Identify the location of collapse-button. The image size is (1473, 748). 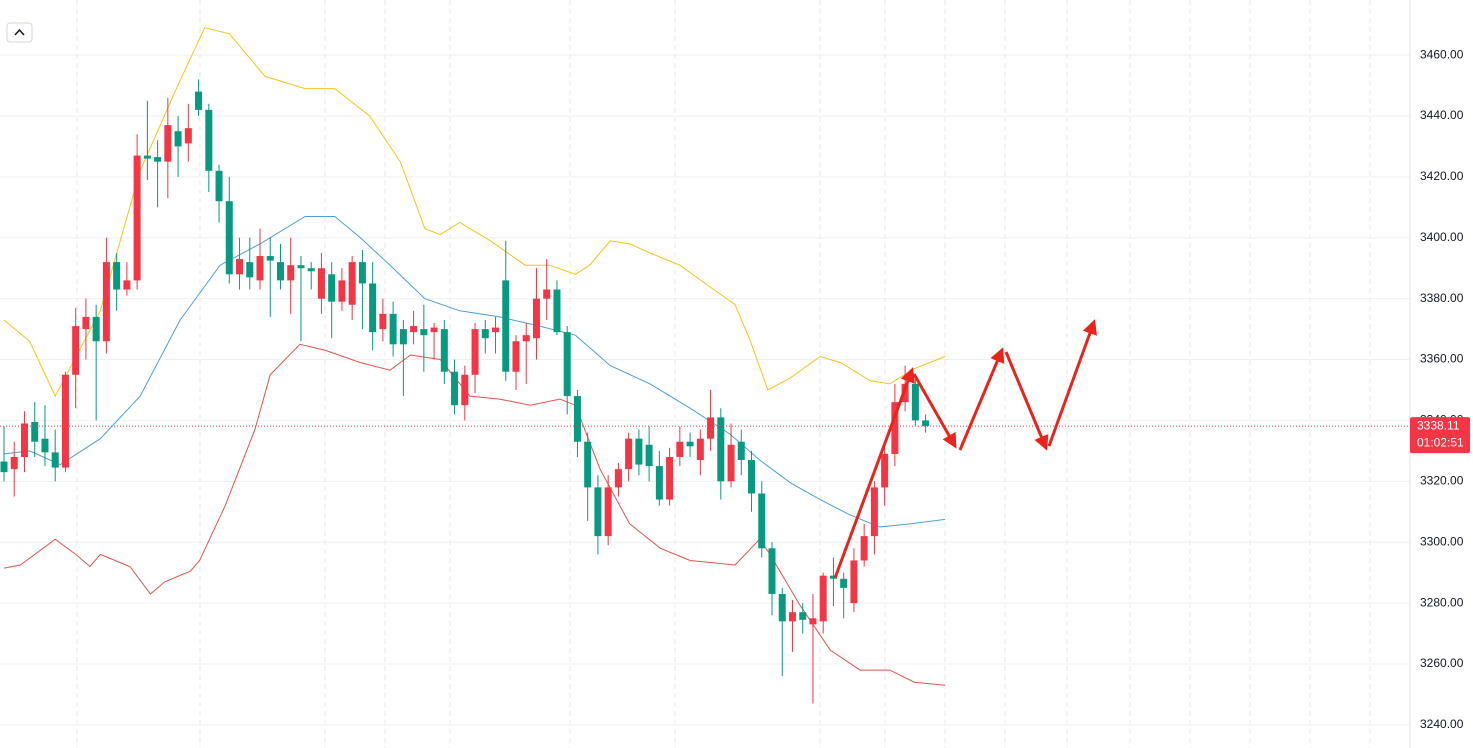
(19, 32).